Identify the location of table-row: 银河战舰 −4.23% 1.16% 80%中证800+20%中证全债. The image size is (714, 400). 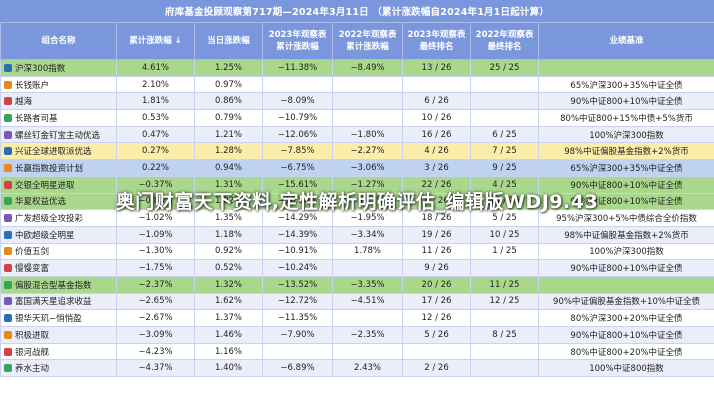
(357, 351).